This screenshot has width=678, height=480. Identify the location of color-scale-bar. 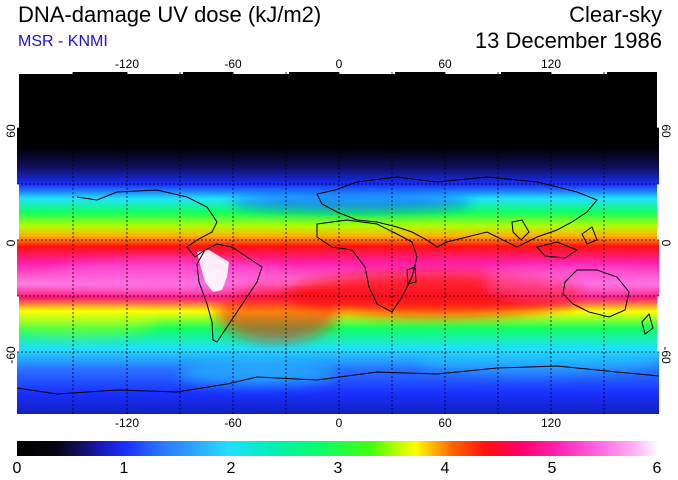
(338, 448).